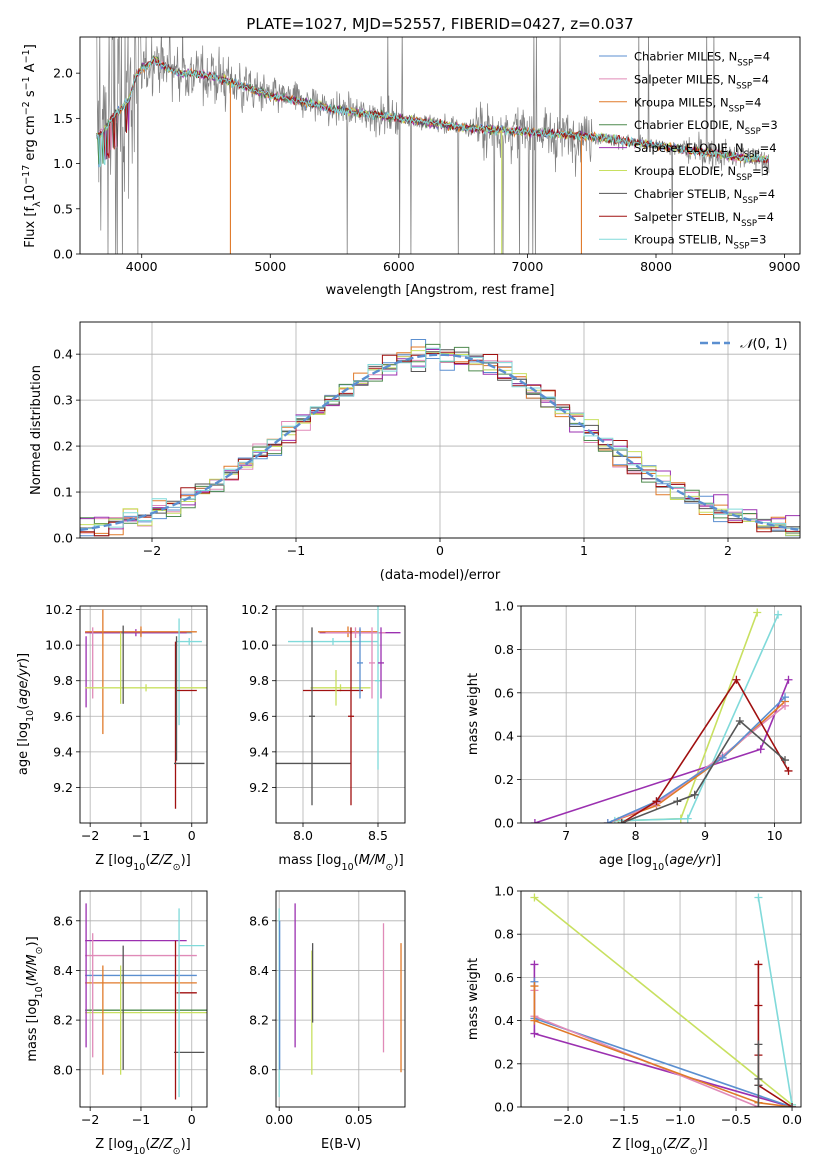 This screenshot has width=819, height=1170. I want to click on x-tick-label: 9000, so click(785, 266).